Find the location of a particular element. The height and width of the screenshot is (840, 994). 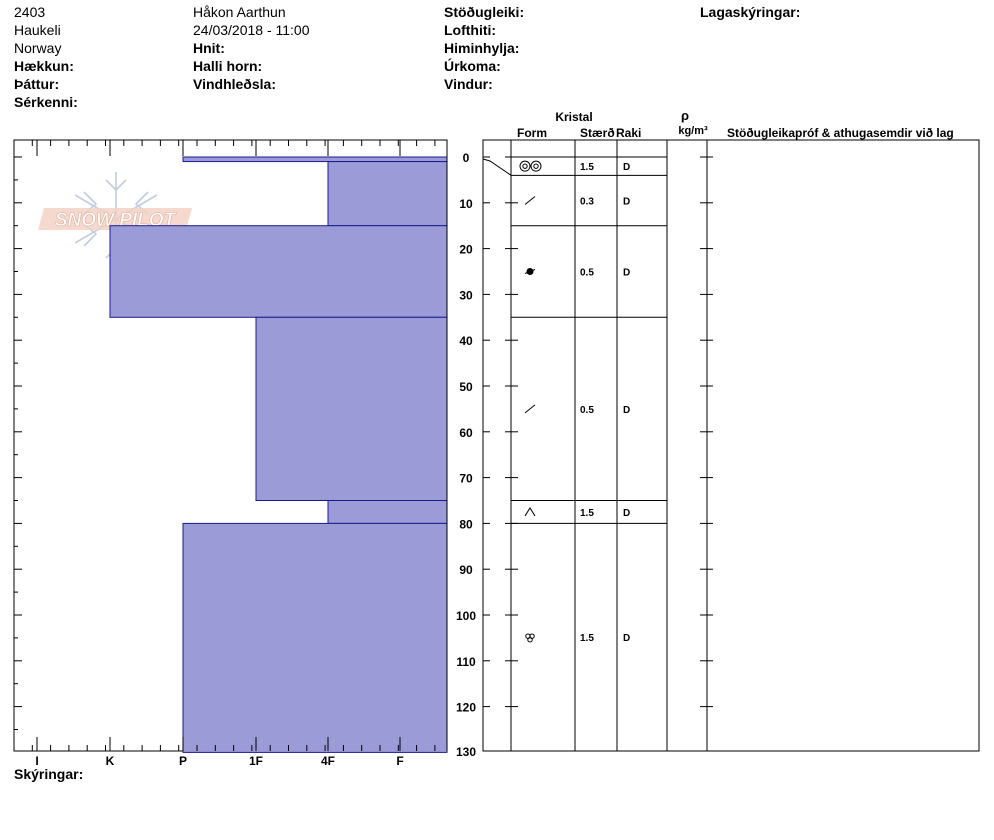

depth-tick-label: 70 is located at coordinates (466, 479).